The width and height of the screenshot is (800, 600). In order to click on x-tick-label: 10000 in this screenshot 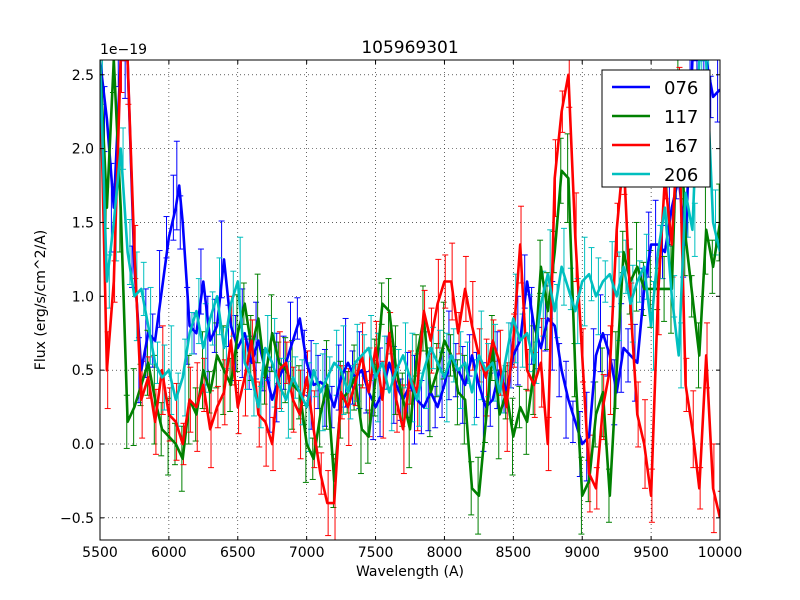, I will do `click(720, 553)`.